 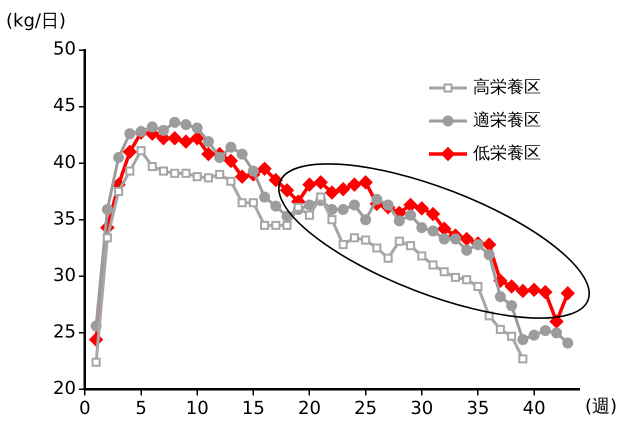 I want to click on x-tick-label: 35, so click(x=478, y=408).